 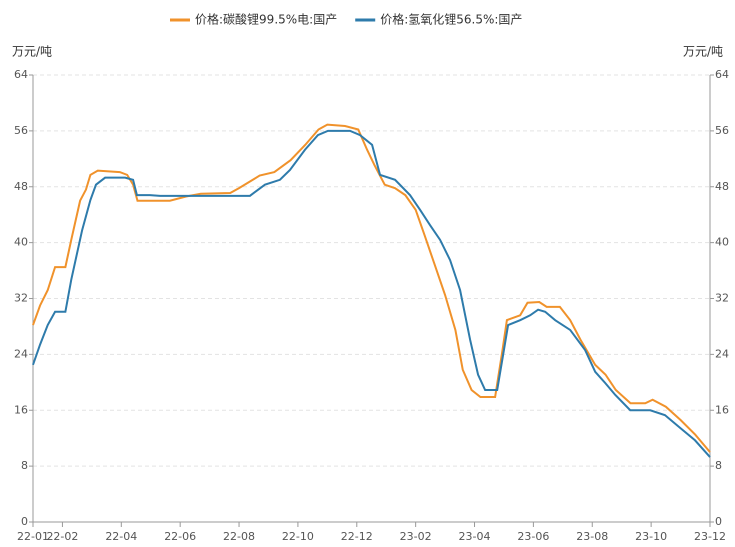 I want to click on x-tick-label: 23-12, so click(x=710, y=536).